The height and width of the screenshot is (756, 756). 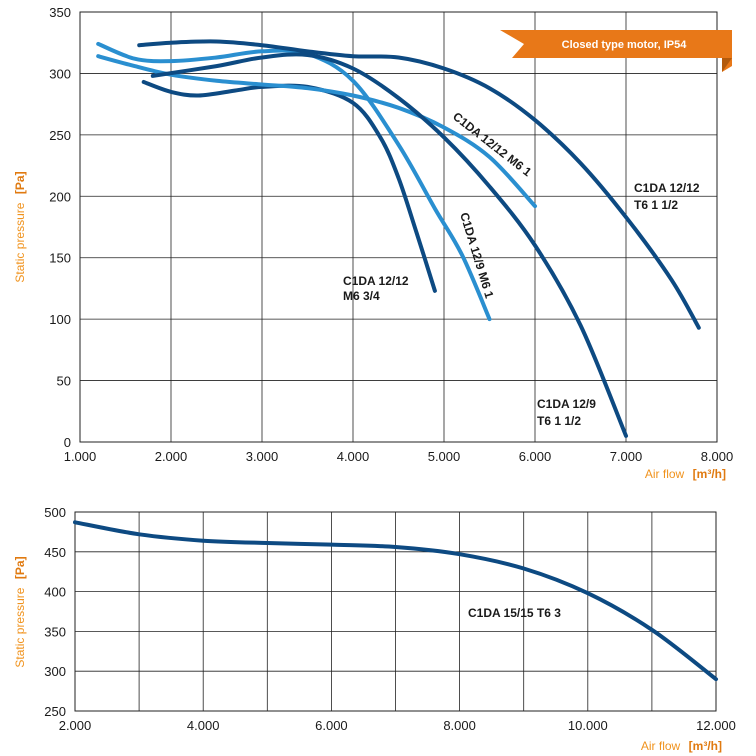 What do you see at coordinates (80, 456) in the screenshot?
I see `x-tick-label: 1.000` at bounding box center [80, 456].